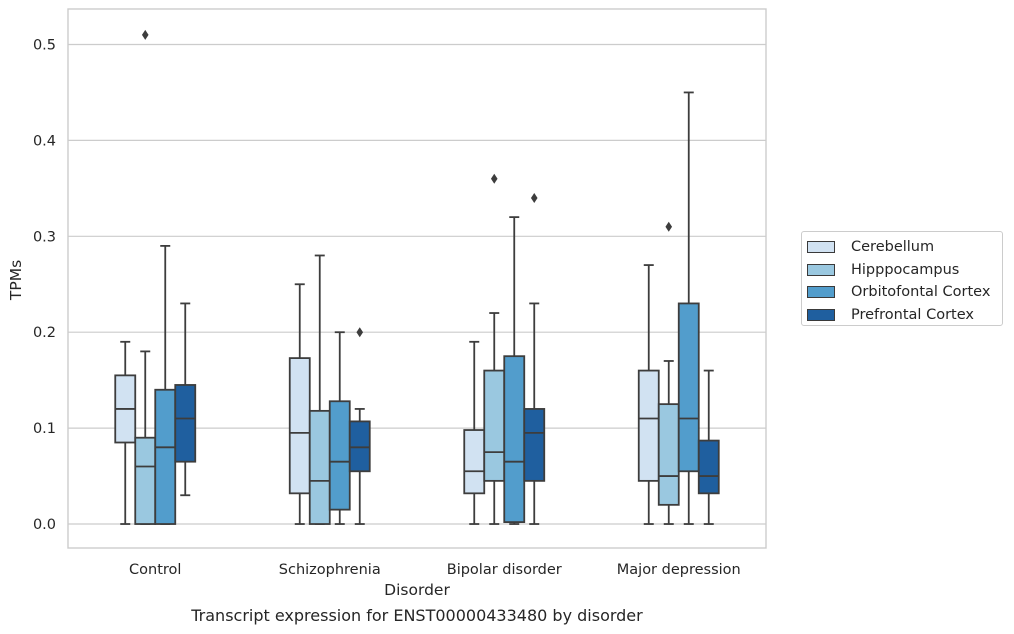  I want to click on box-cerebellum-major-depression, so click(648, 394).